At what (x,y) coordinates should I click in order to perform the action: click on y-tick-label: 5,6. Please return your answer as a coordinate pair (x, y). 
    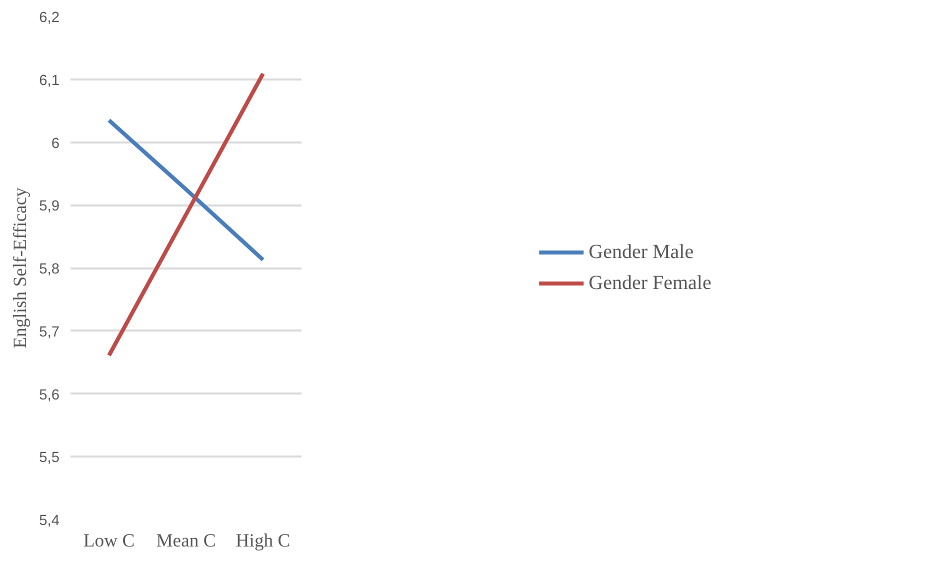
    Looking at the image, I should click on (49, 395).